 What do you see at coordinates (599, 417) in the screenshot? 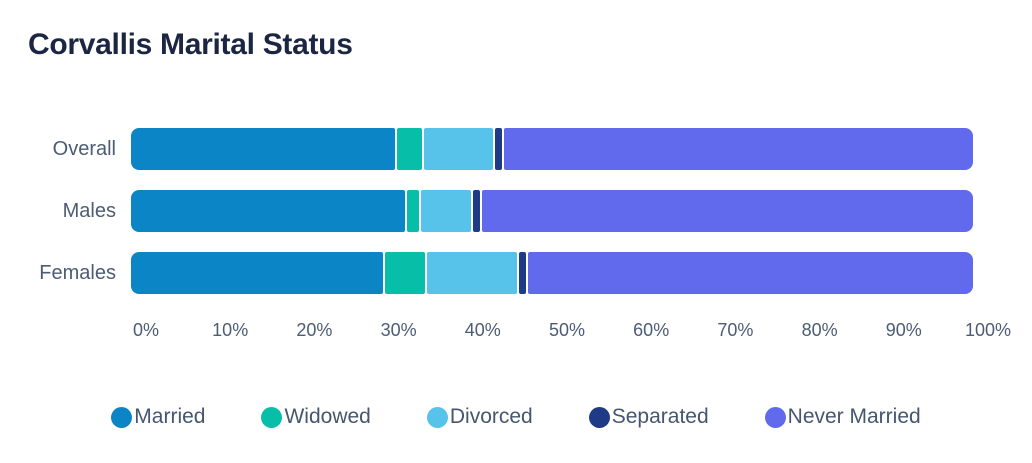
I see `legend-swatch-separated` at bounding box center [599, 417].